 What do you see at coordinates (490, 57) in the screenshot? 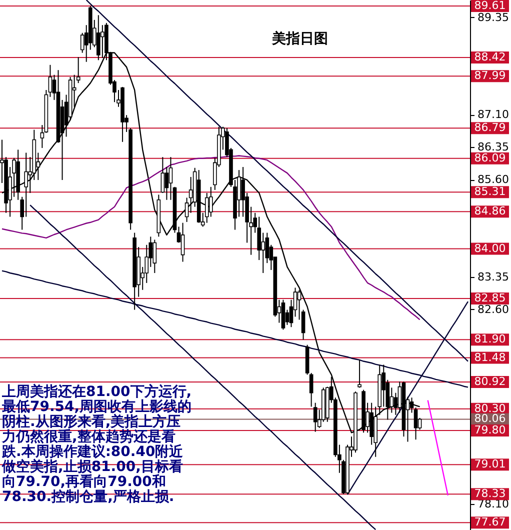
I see `ref-line-label: 88.42` at bounding box center [490, 57].